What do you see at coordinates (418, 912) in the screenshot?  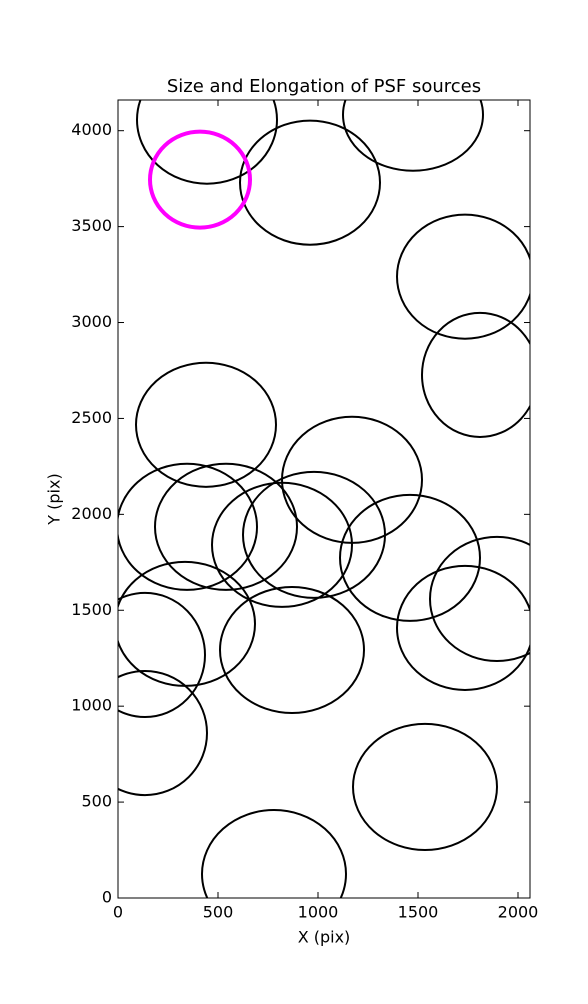 I see `x-tick-label: 1500` at bounding box center [418, 912].